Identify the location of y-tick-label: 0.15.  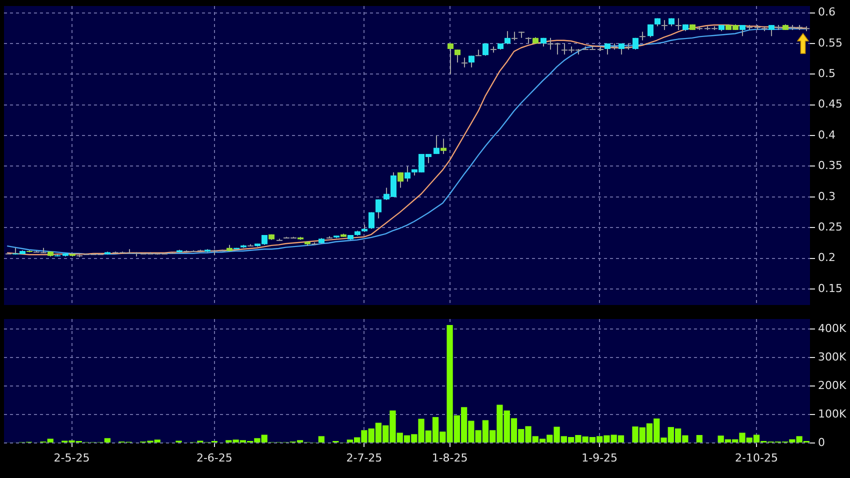
(830, 288).